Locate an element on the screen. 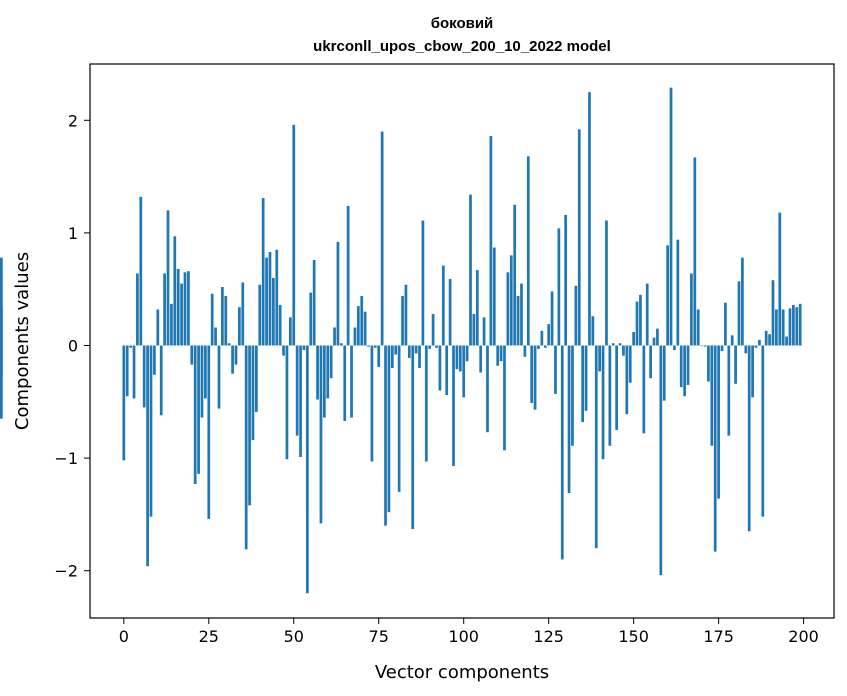 The image size is (847, 696). x-tick-label-125: 125 is located at coordinates (548, 636).